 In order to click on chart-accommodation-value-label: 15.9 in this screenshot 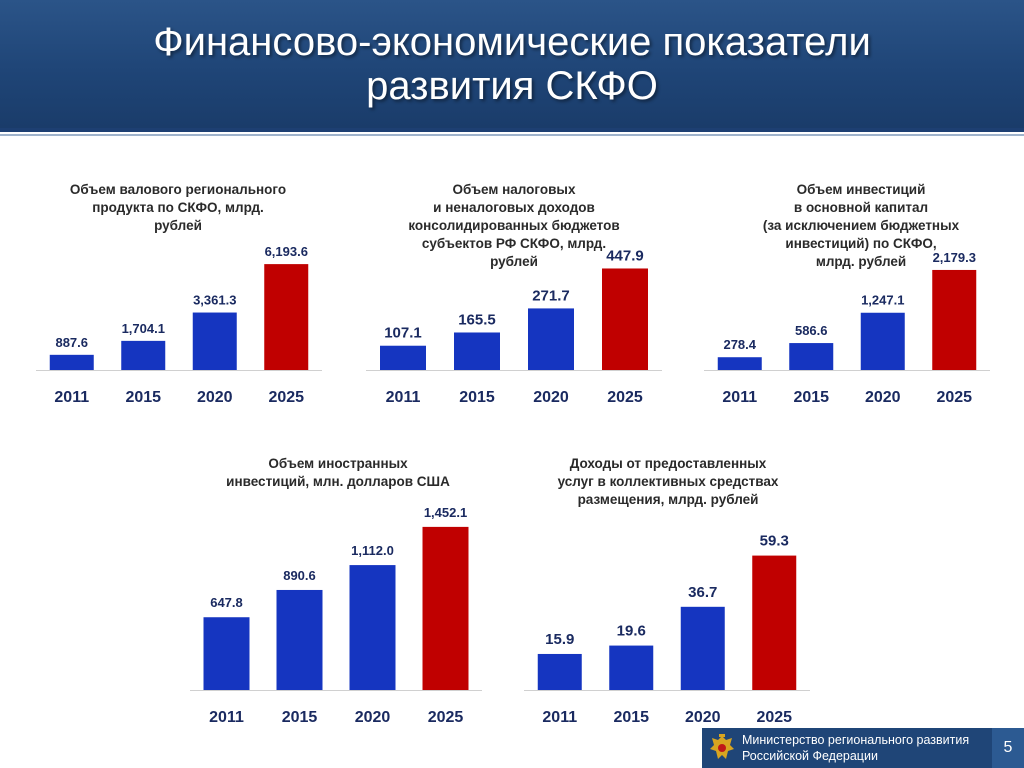, I will do `click(559, 639)`.